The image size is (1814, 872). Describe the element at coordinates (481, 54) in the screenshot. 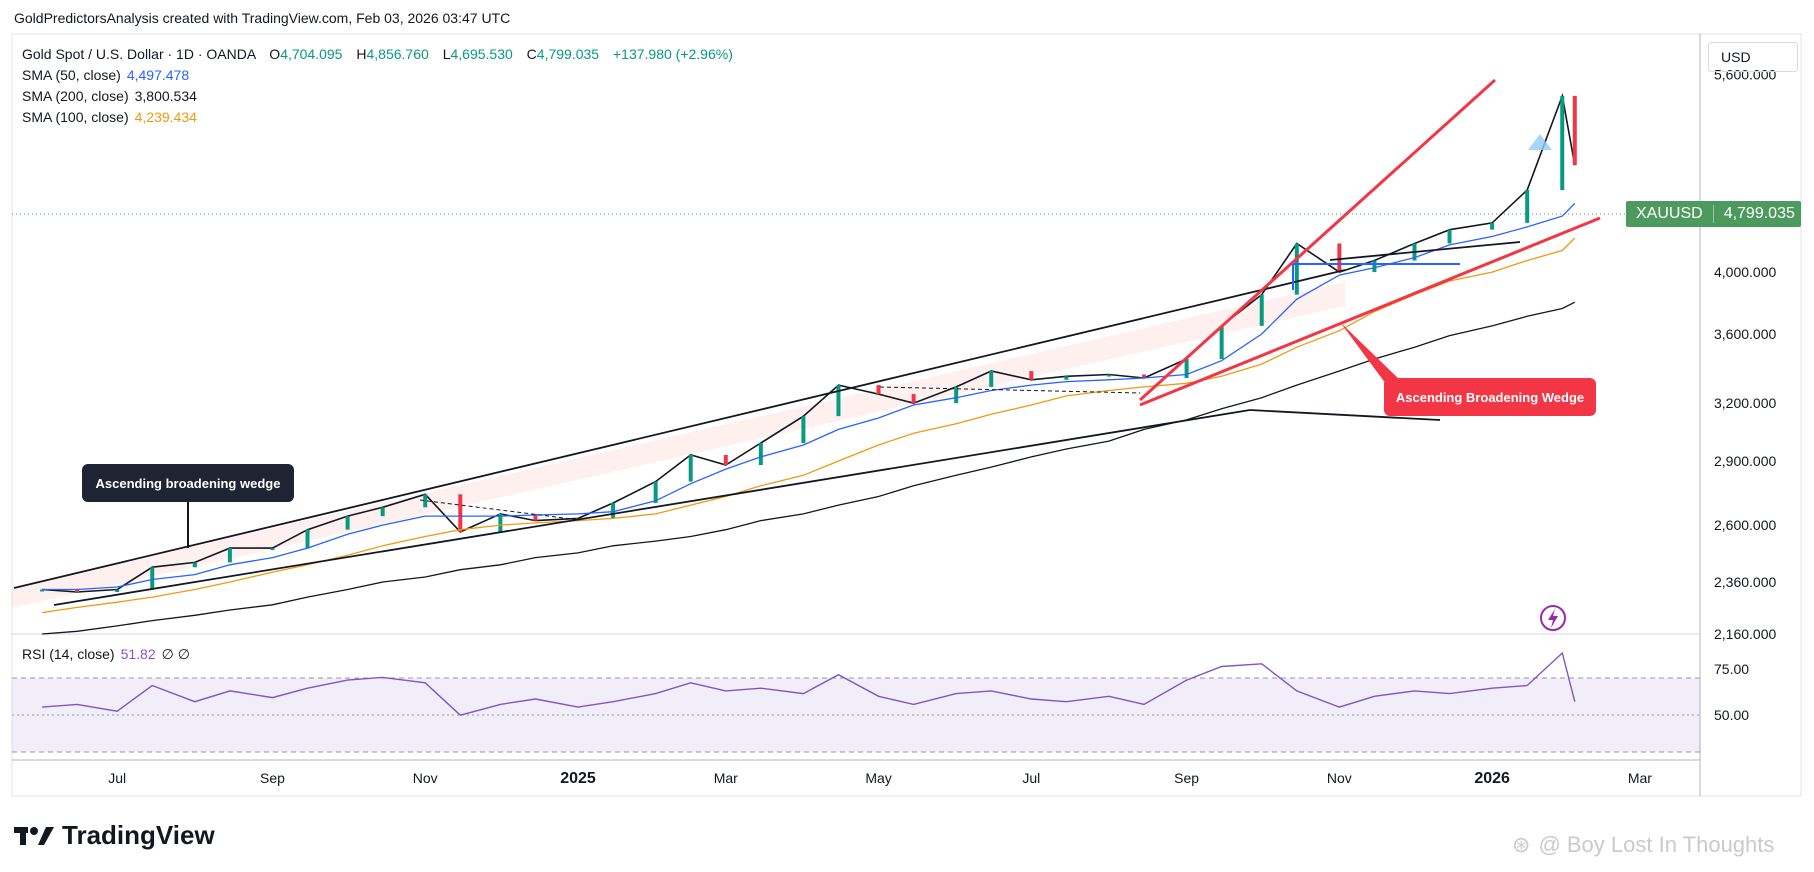

I see `low-value: 4,695.530` at that location.